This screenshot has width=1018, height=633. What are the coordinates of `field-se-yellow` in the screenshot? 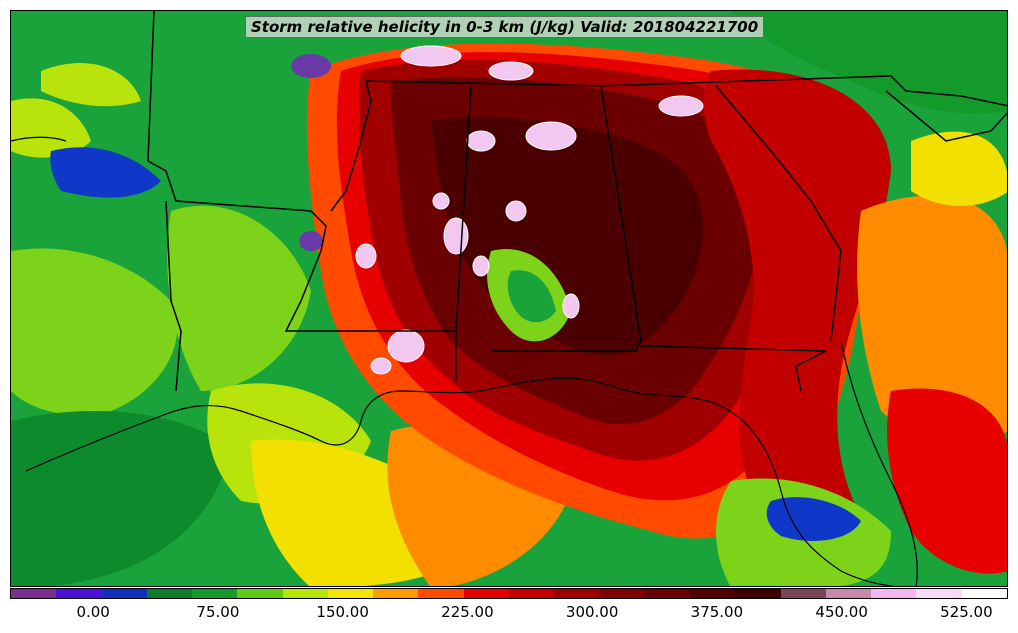 It's located at (959, 168).